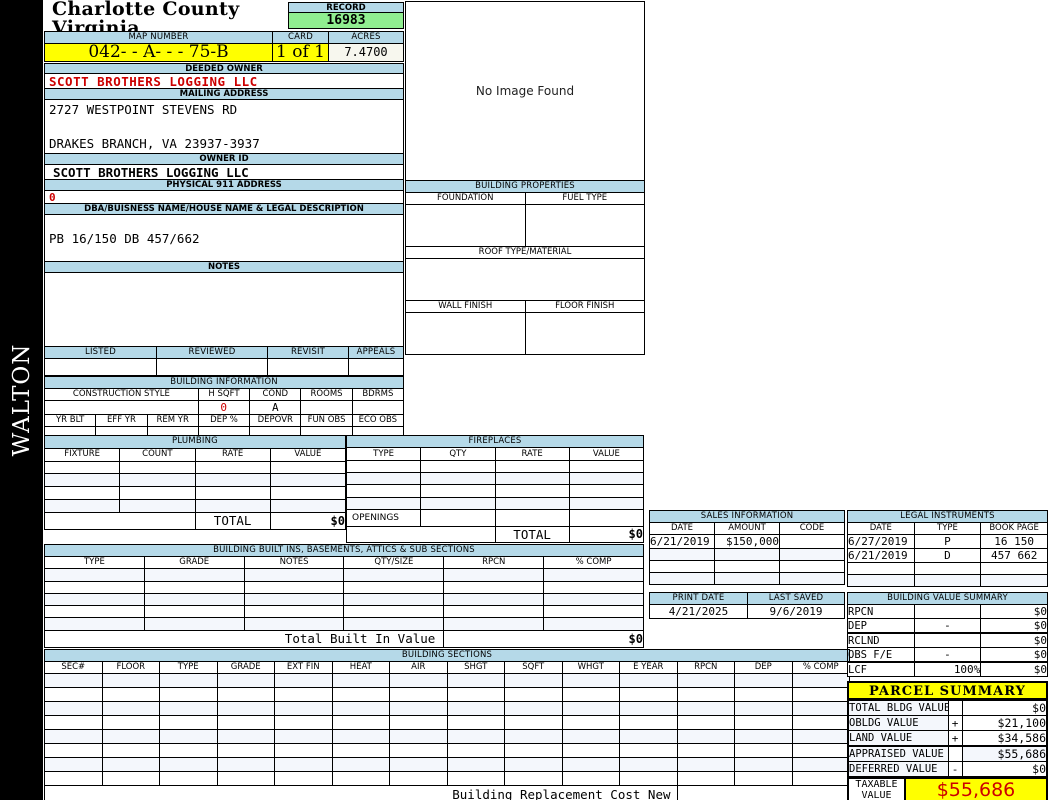  What do you see at coordinates (947, 555) in the screenshot?
I see `table-row: 6/21/2019 D 457 662` at bounding box center [947, 555].